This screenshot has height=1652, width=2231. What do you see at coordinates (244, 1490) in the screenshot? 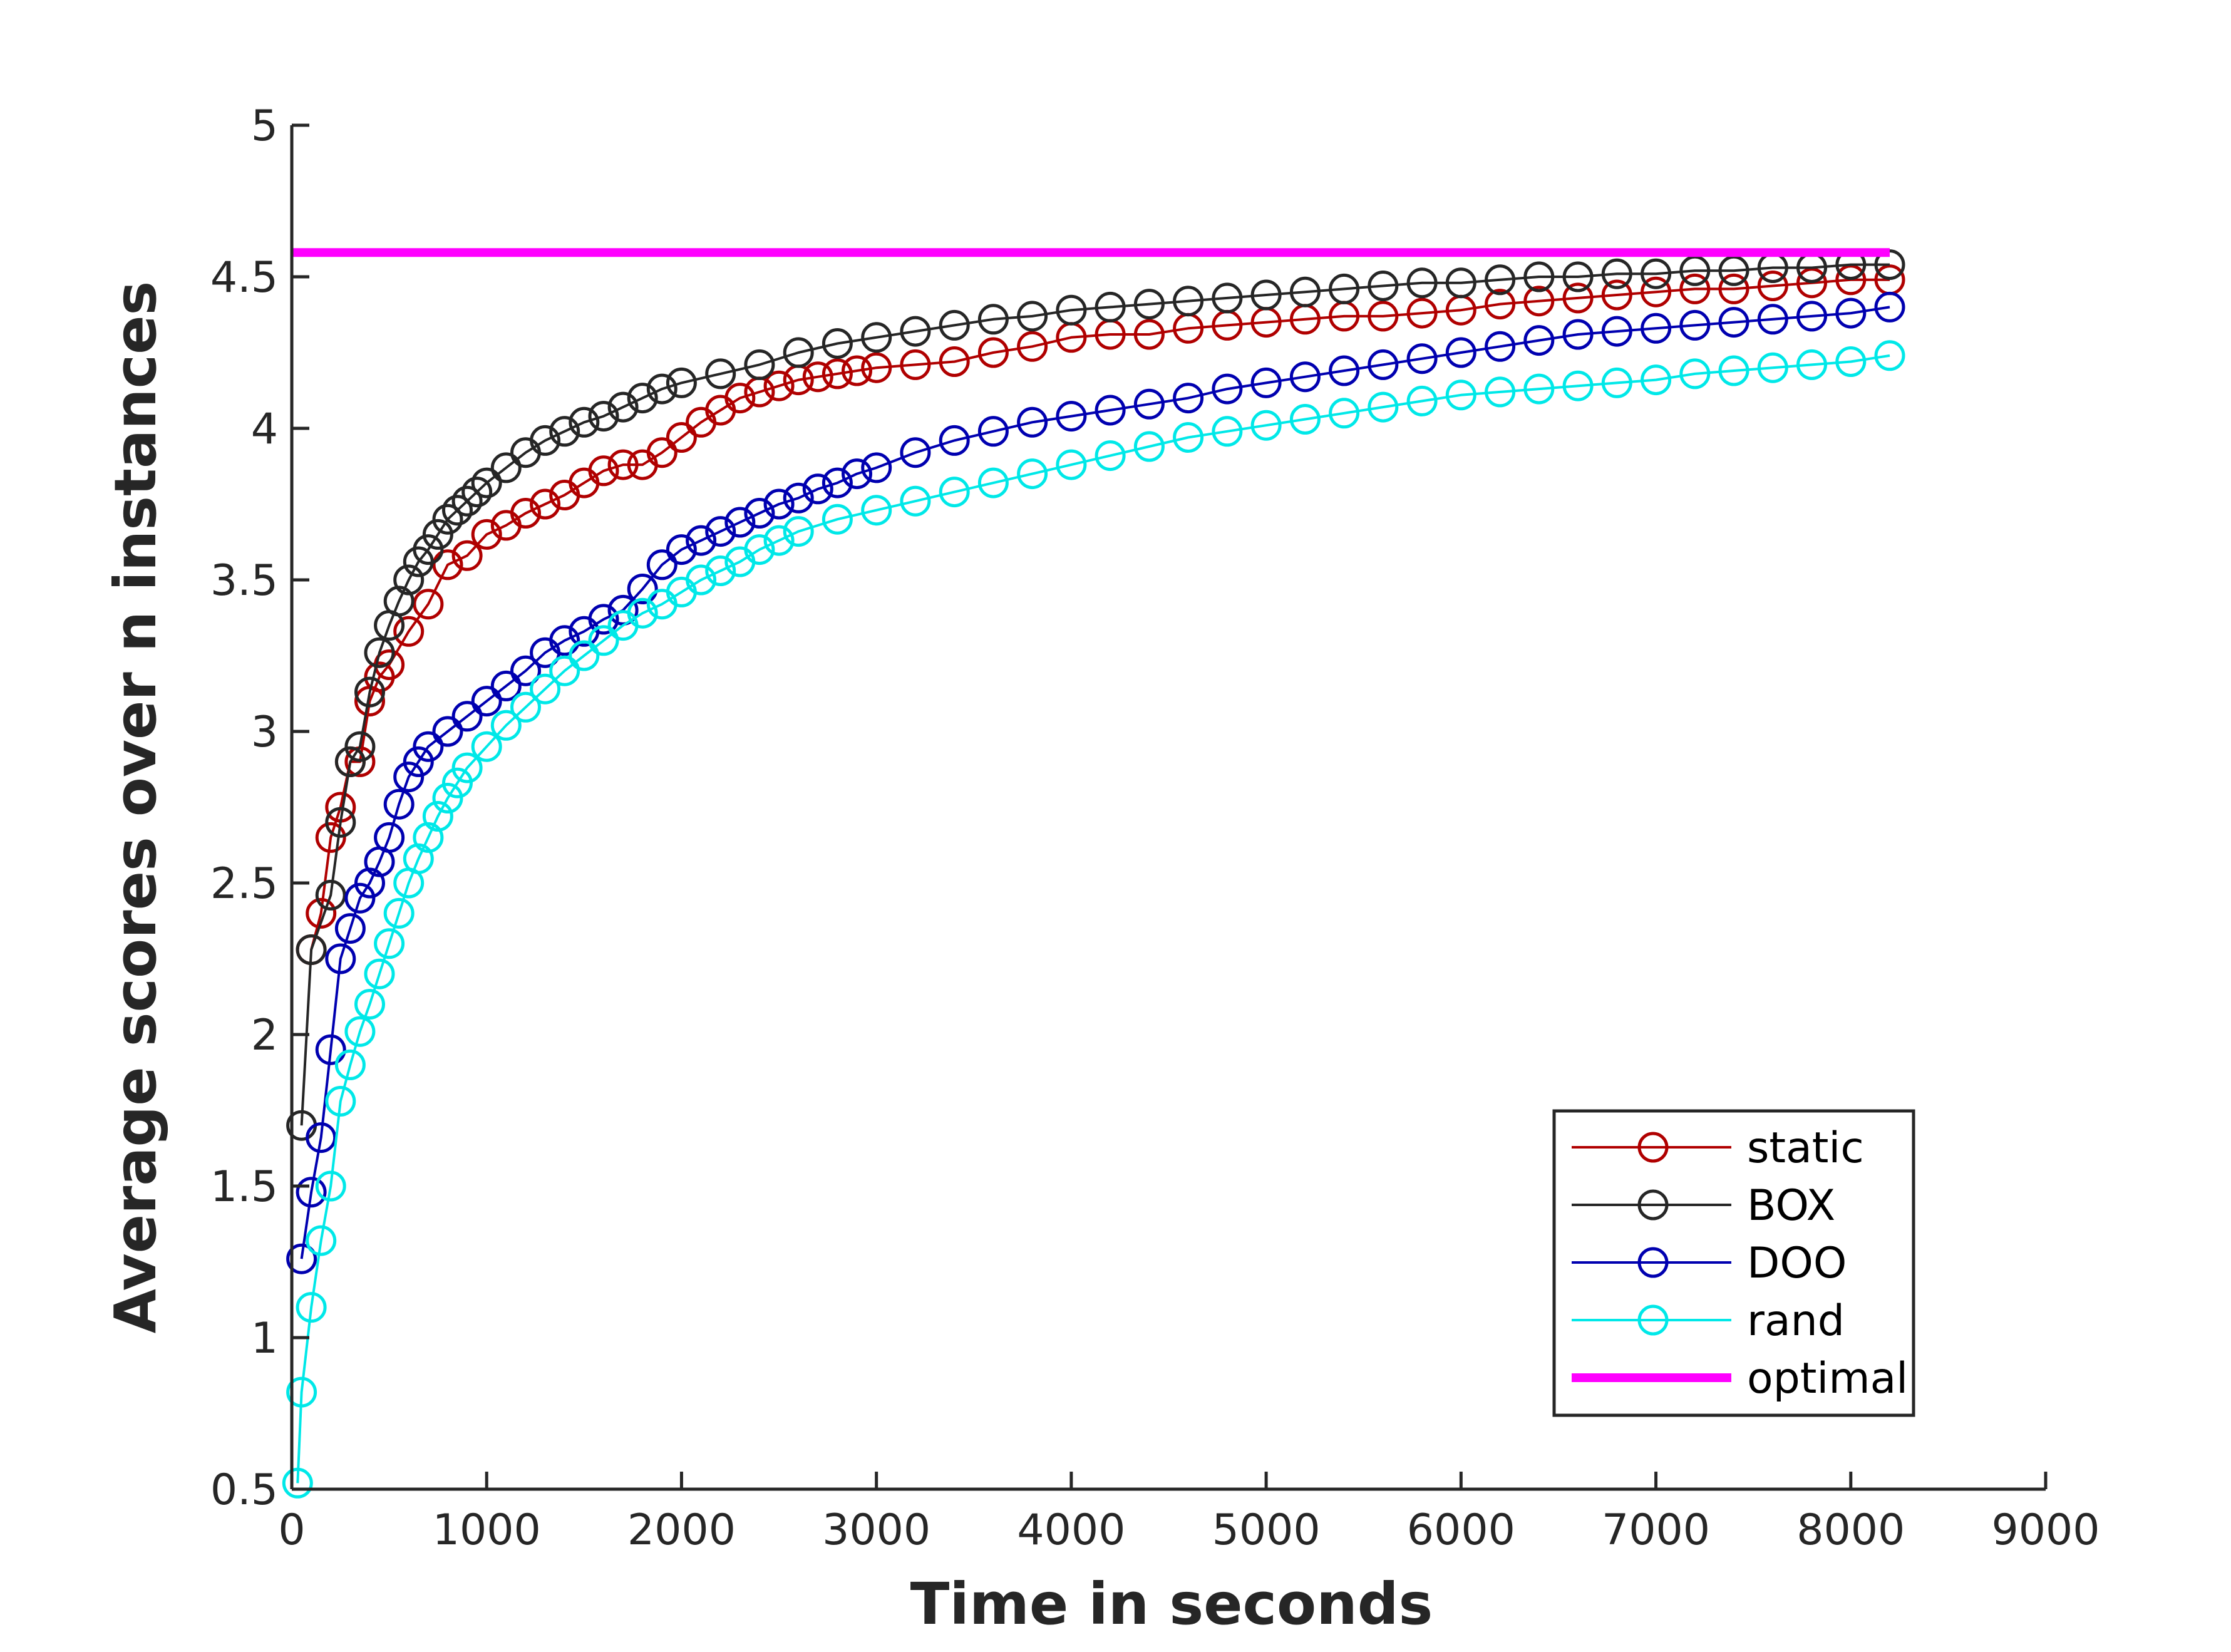
I see `y-tick-label: 0.5` at bounding box center [244, 1490].